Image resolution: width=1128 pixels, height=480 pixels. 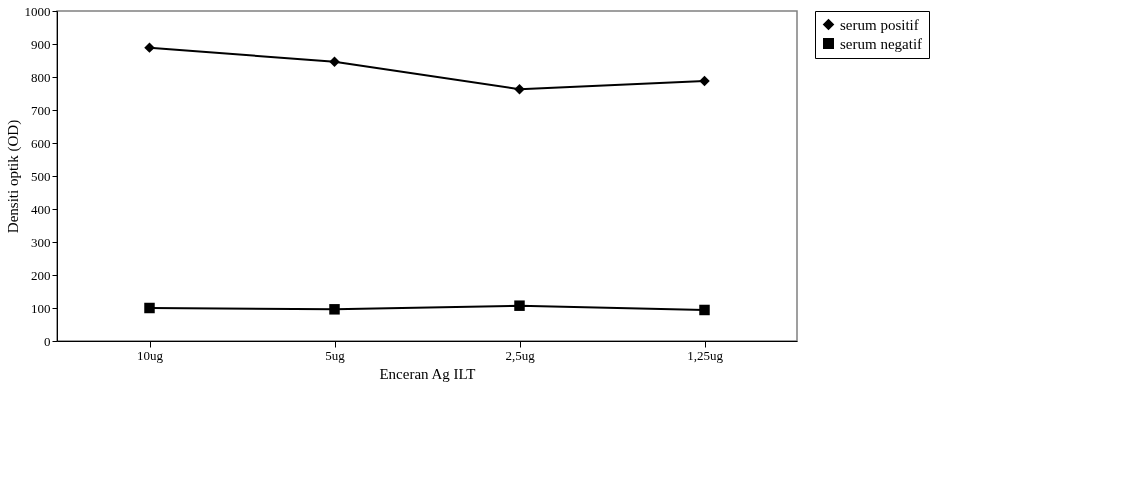 What do you see at coordinates (41, 209) in the screenshot?
I see `y-tick-label: 400` at bounding box center [41, 209].